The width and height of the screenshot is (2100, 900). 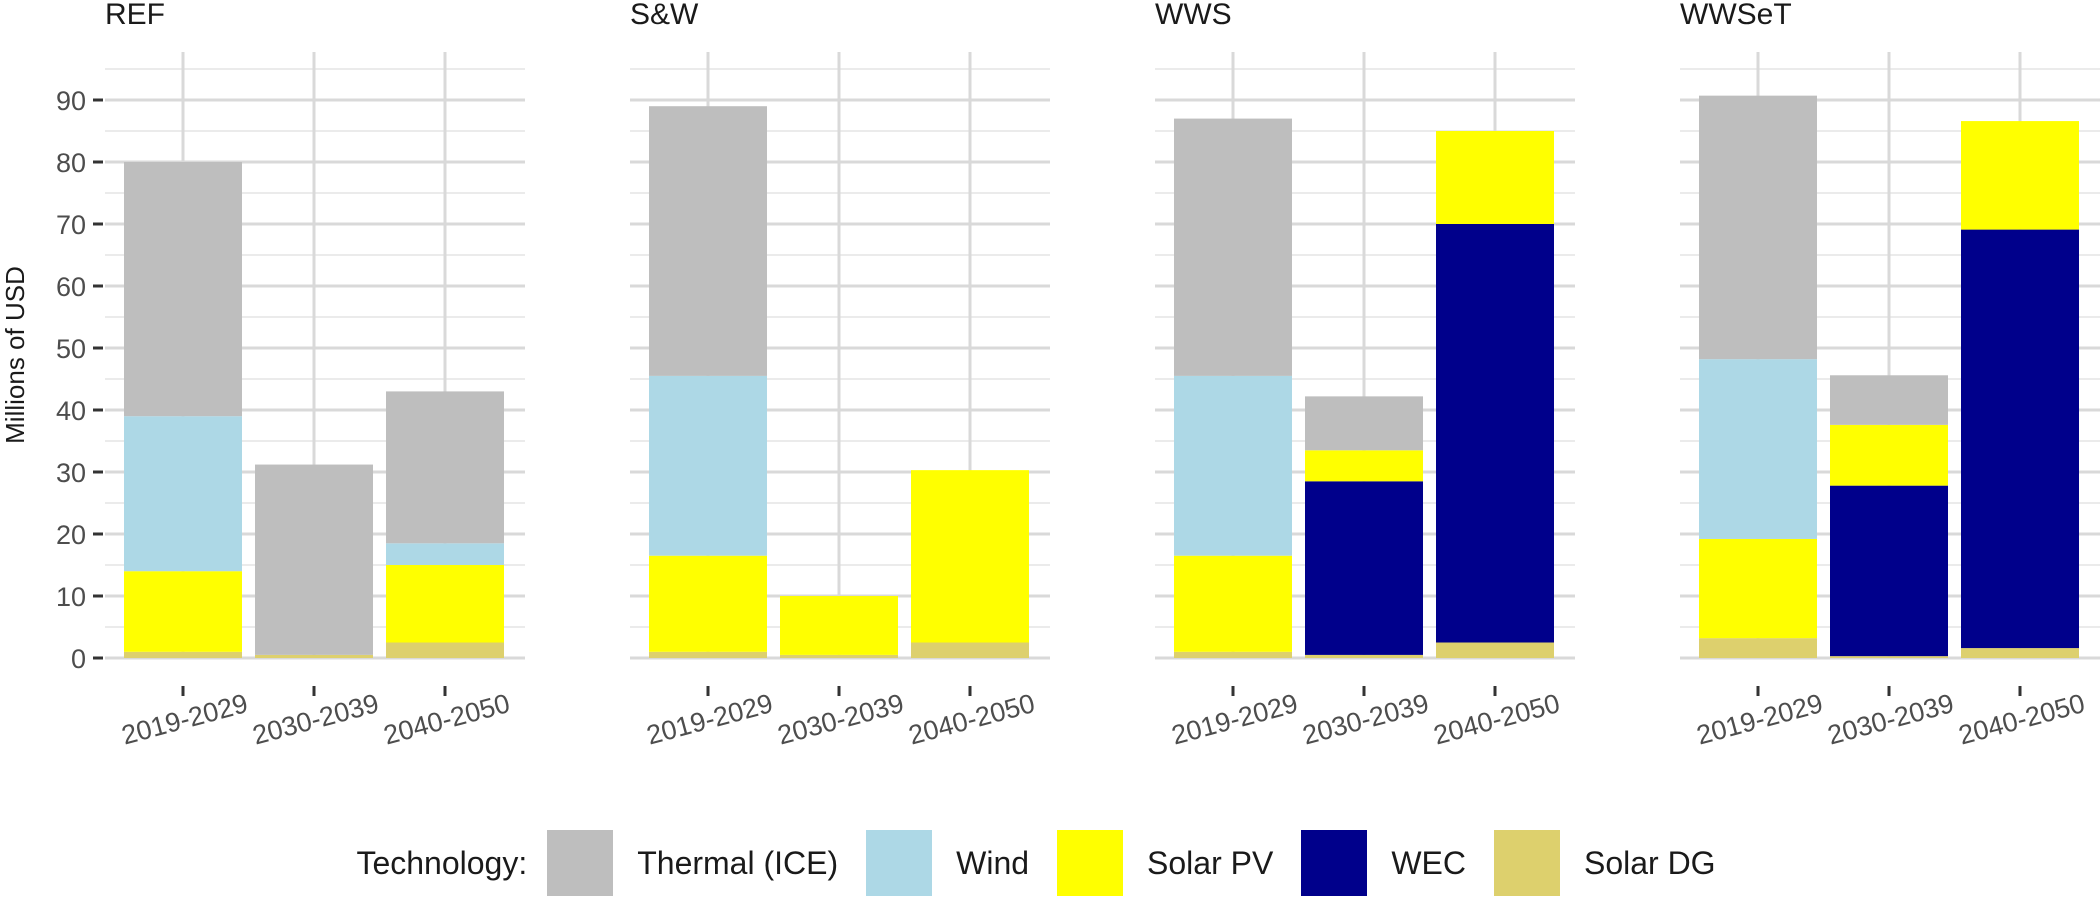 I want to click on y-tick-label: 0, so click(x=78, y=659).